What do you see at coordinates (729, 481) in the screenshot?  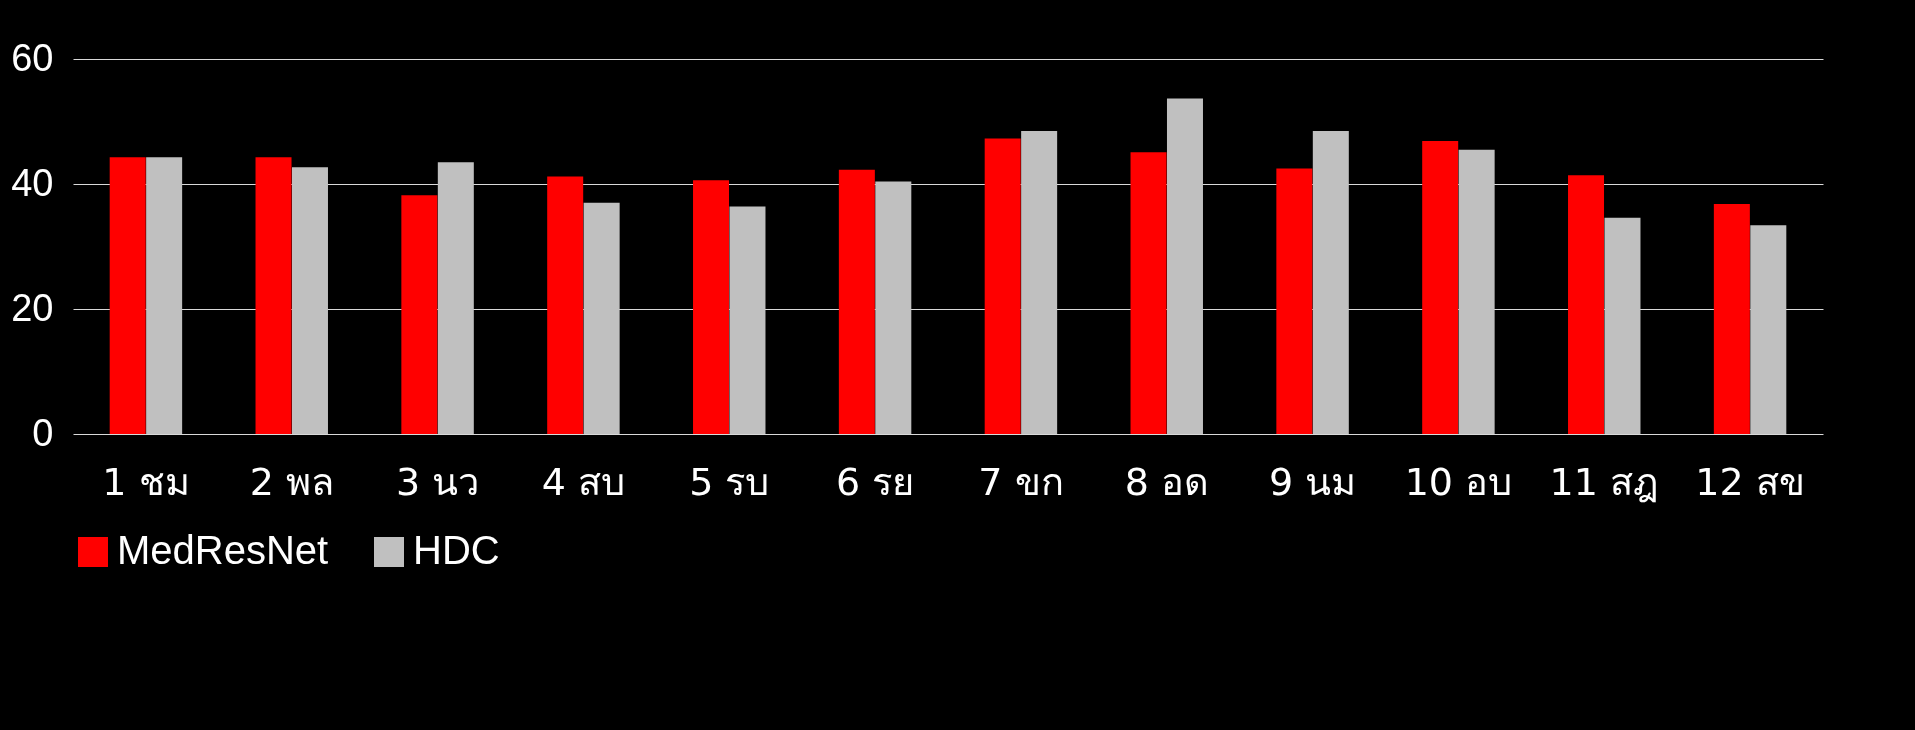 I see `x-tick-label: 5 รบ` at bounding box center [729, 481].